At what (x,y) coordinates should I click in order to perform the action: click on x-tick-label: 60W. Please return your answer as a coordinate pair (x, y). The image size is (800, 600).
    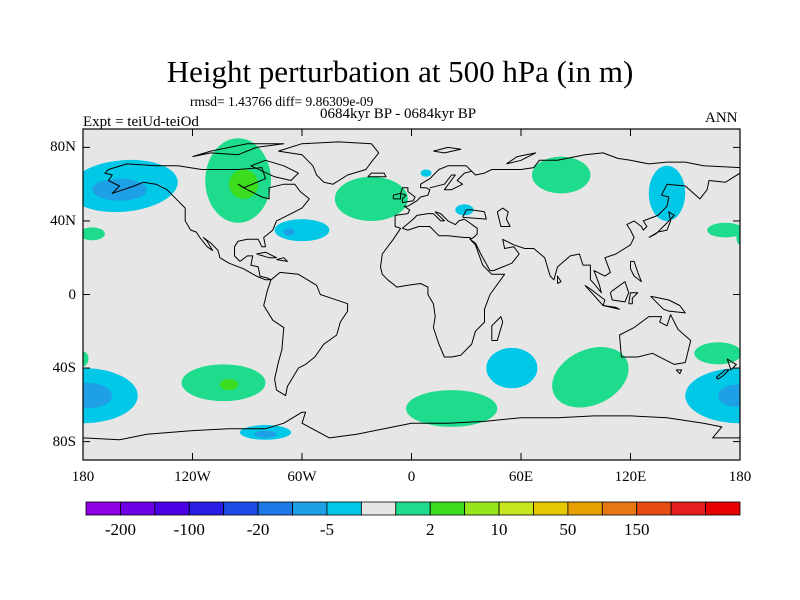
    Looking at the image, I should click on (302, 477).